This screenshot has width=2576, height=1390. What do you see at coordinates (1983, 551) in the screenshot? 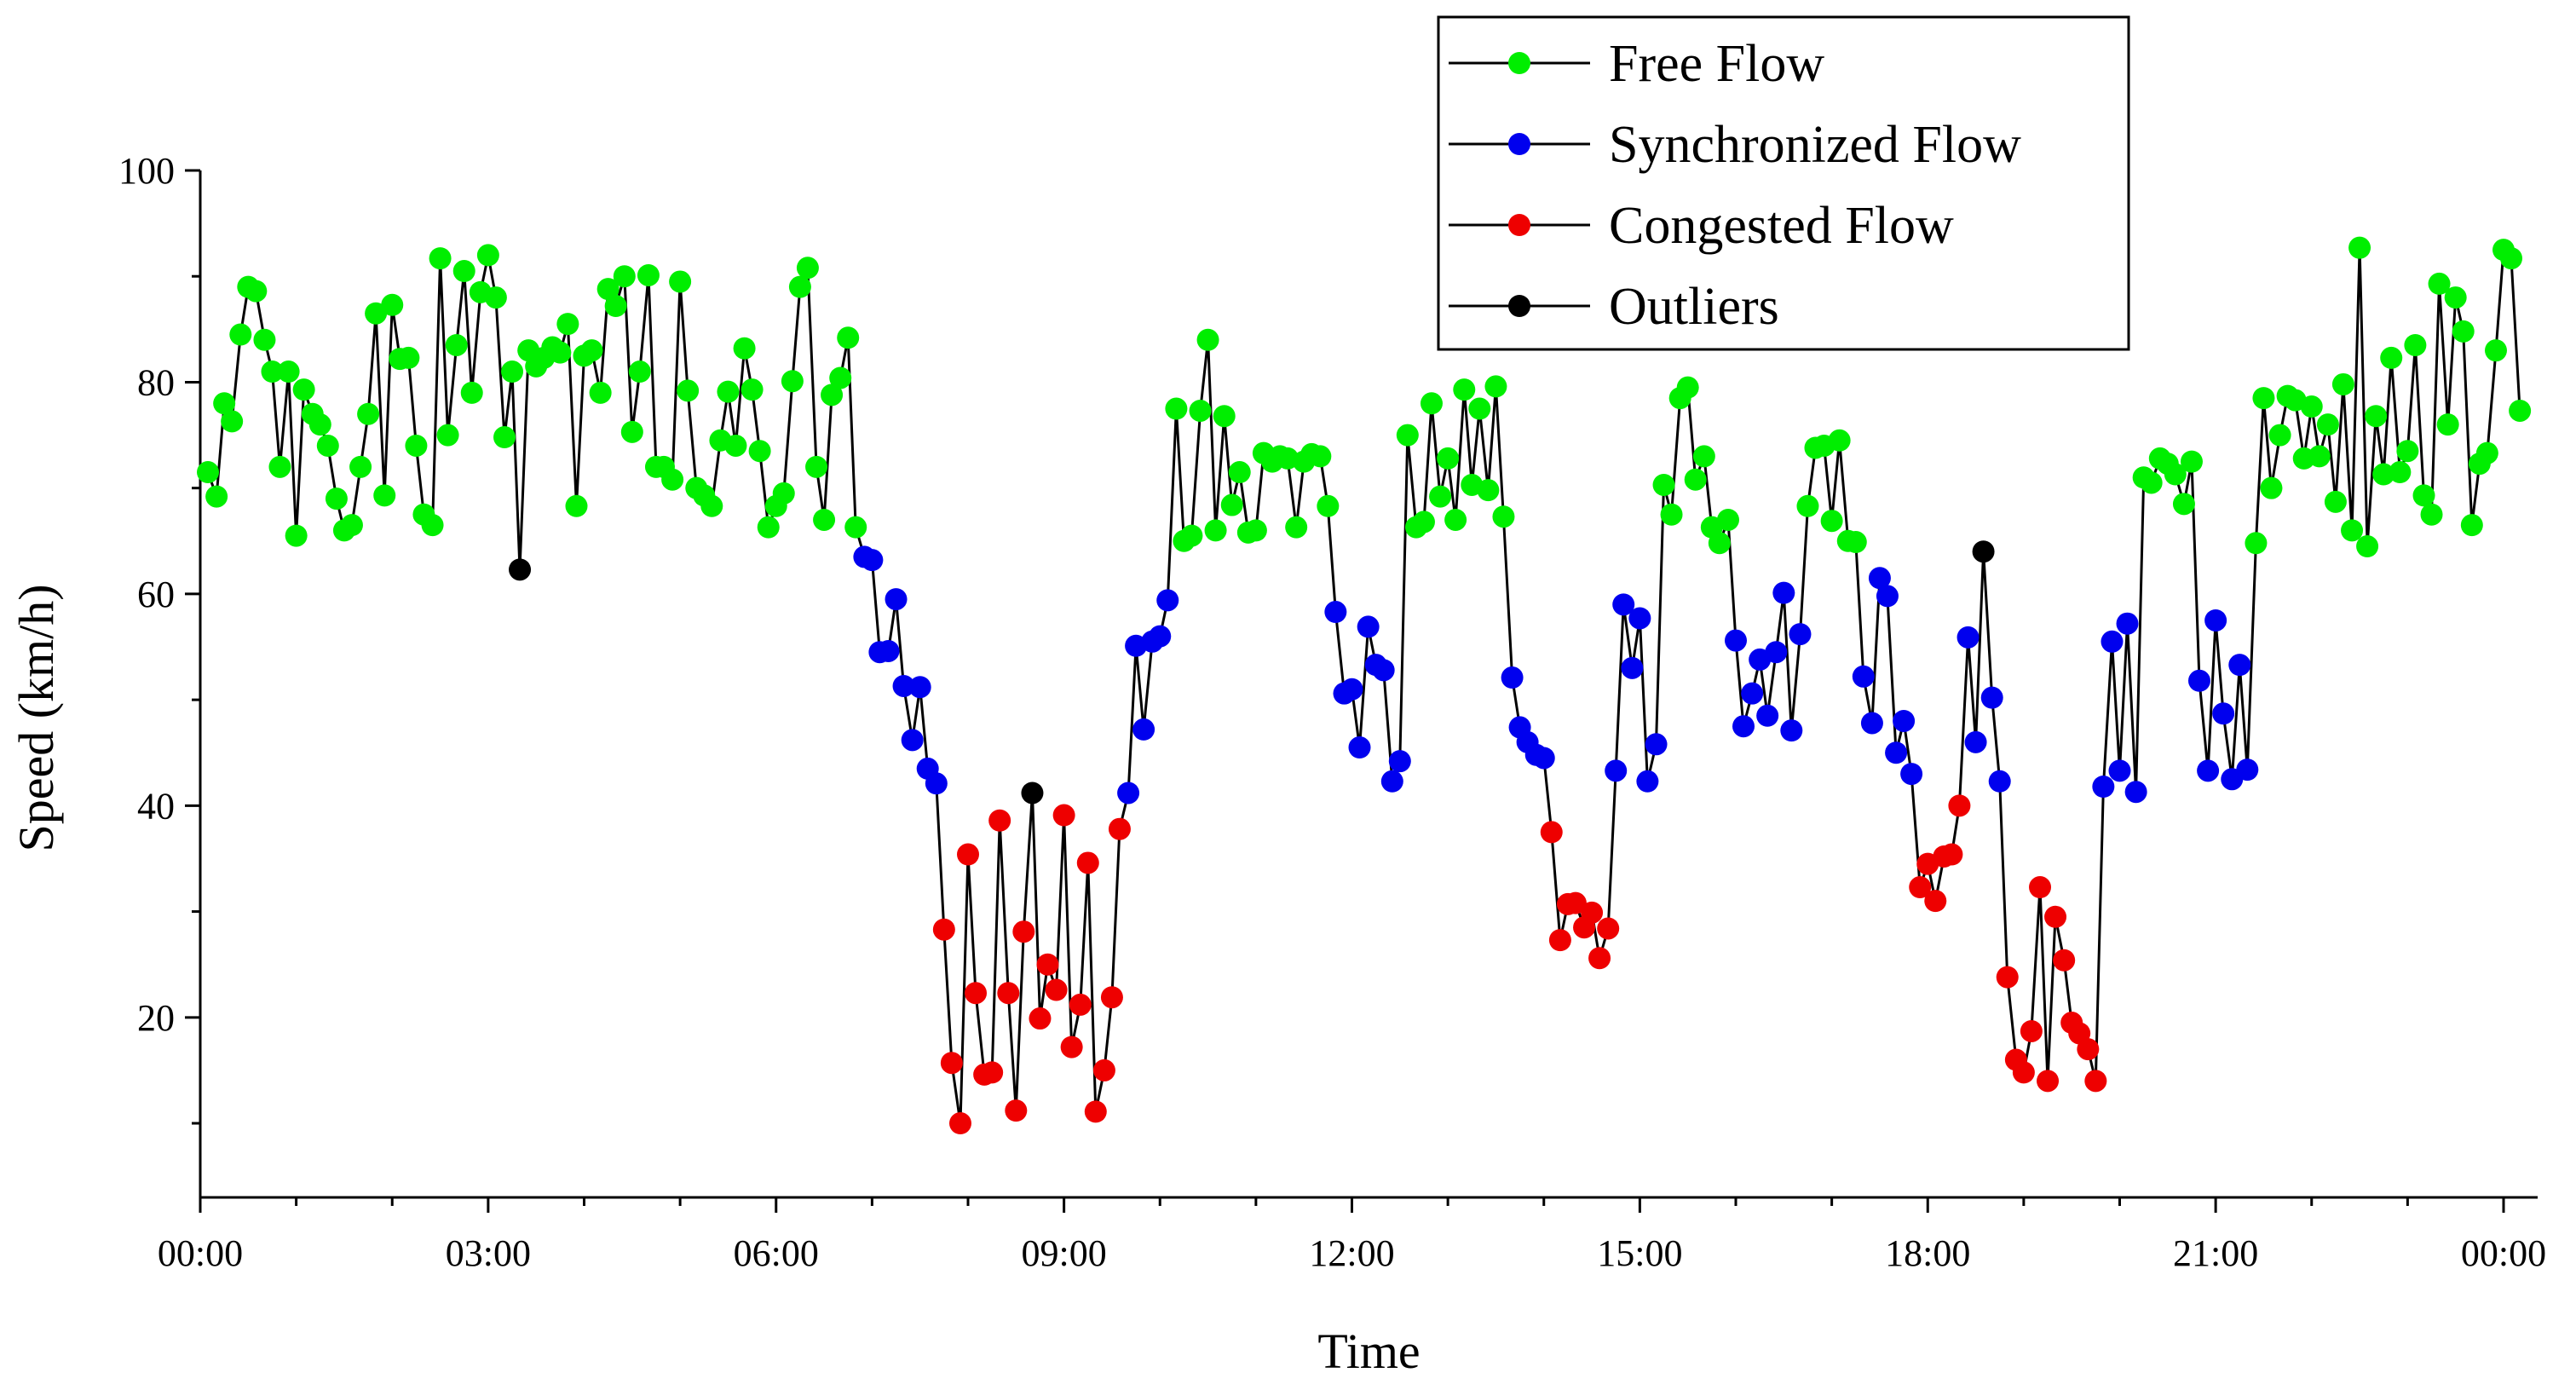
I see `outliers-point` at bounding box center [1983, 551].